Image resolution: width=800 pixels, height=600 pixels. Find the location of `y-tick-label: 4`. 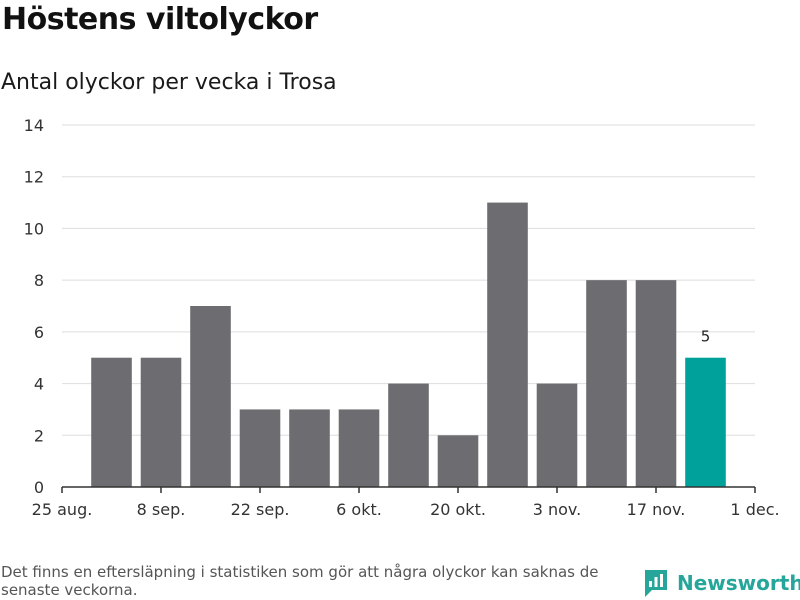

y-tick-label: 4 is located at coordinates (39, 384).